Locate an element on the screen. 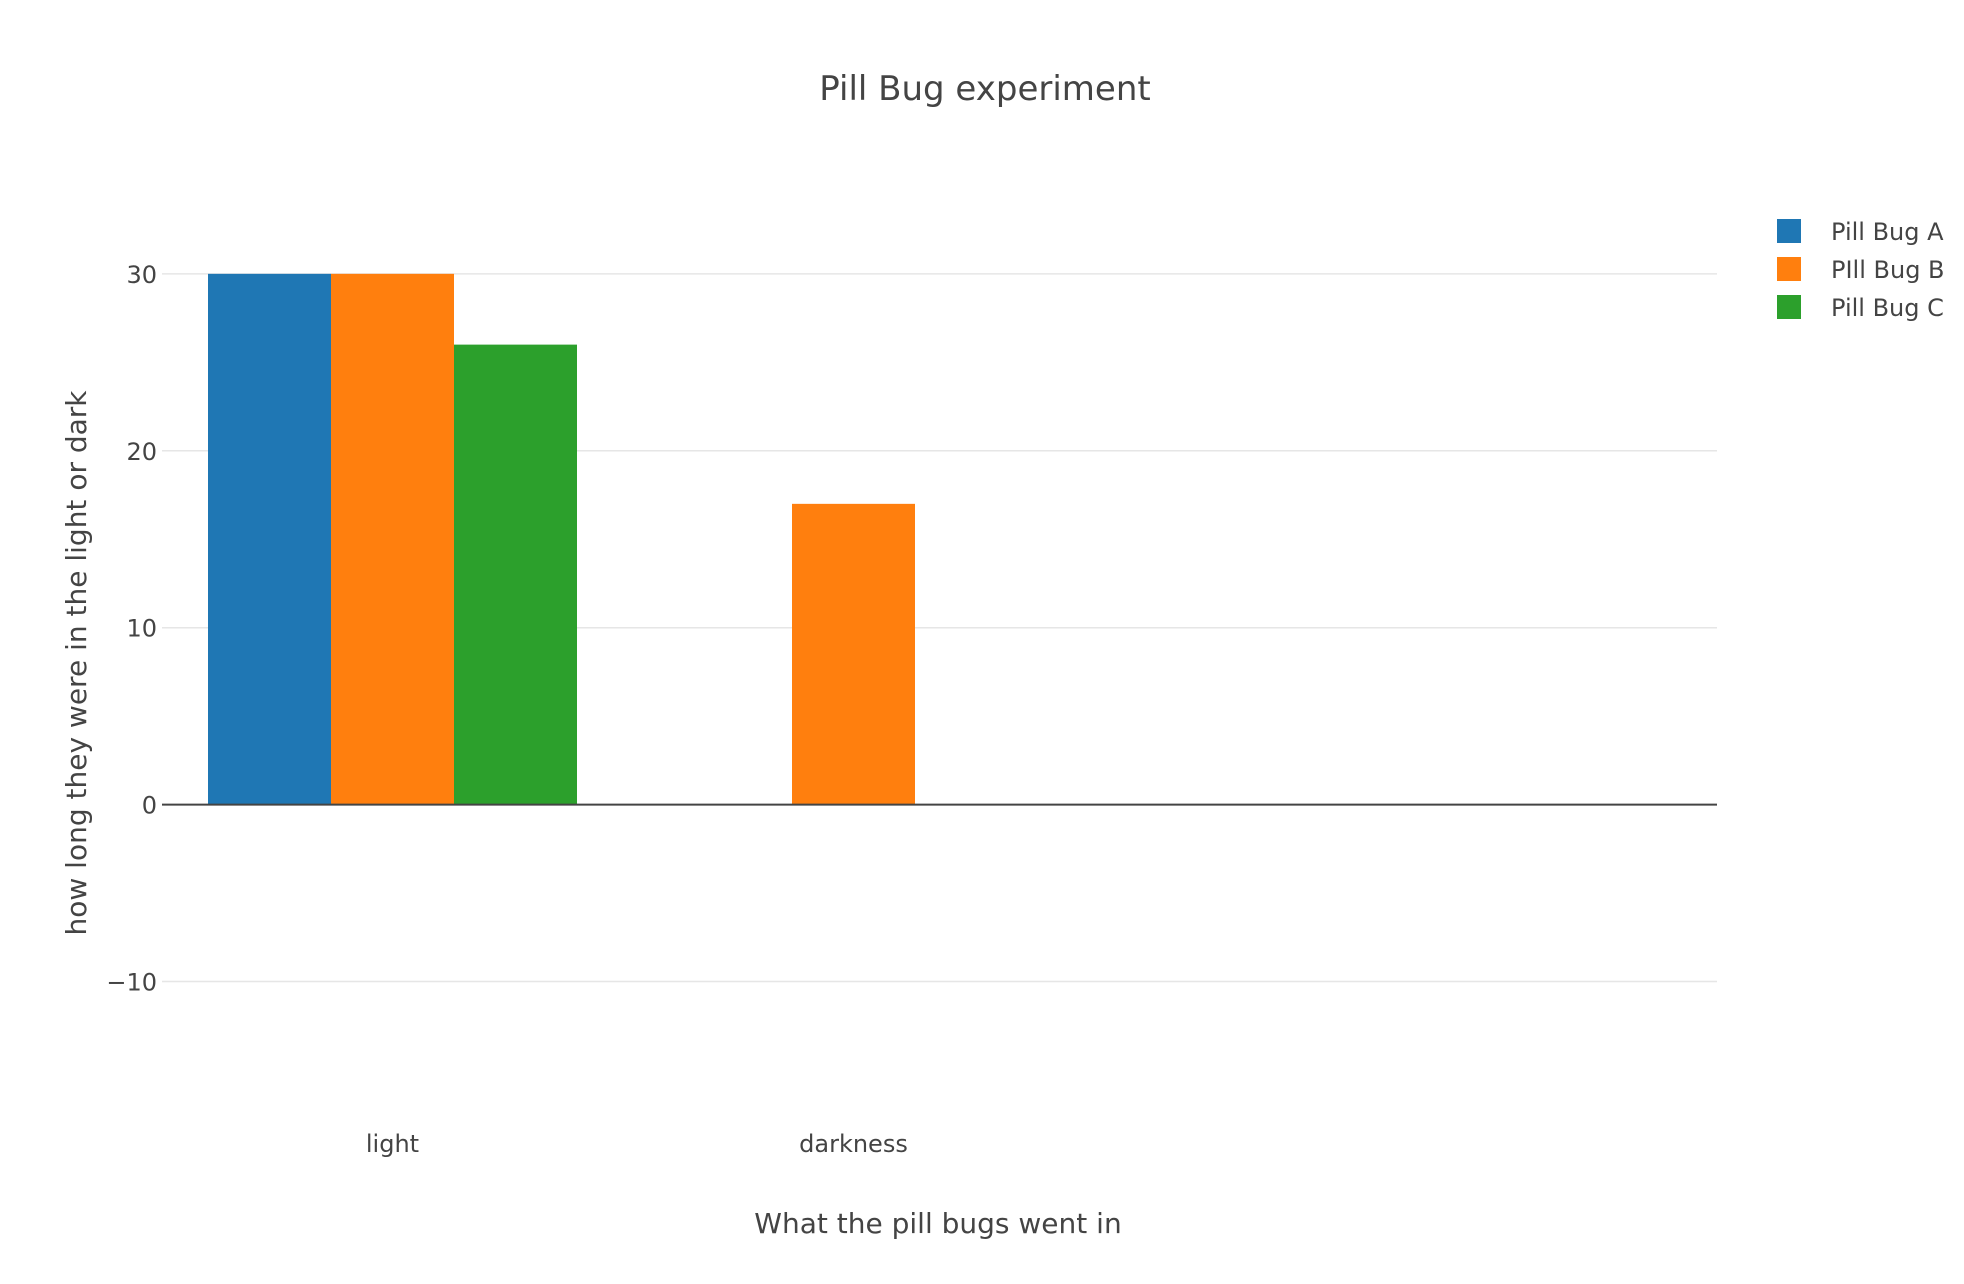 The width and height of the screenshot is (1964, 1284). x-axis-title: What the pill bugs went in is located at coordinates (937, 1223).